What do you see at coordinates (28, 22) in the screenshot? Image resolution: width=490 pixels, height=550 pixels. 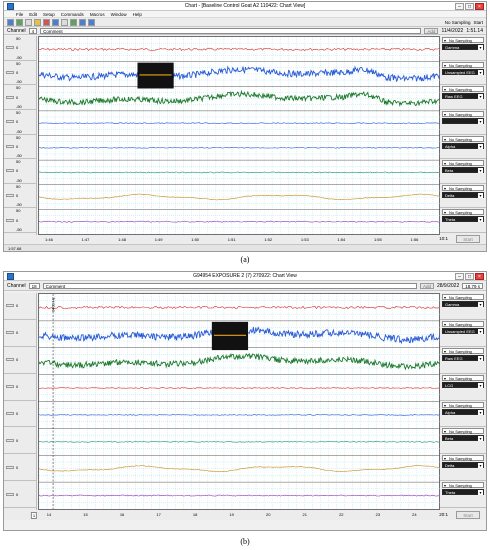 I see `print-icon` at bounding box center [28, 22].